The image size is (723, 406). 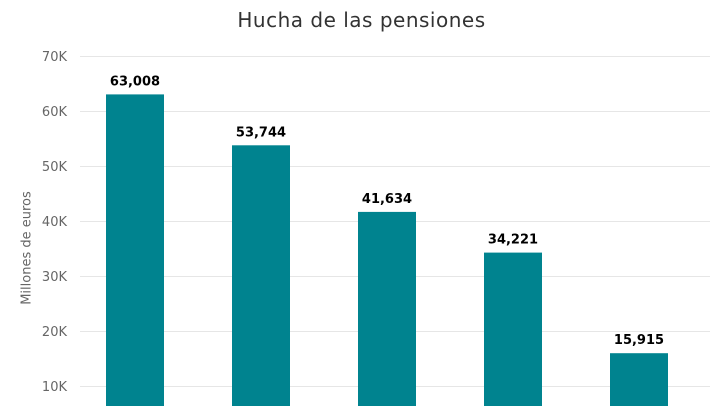 What do you see at coordinates (513, 240) in the screenshot?
I see `data-label: 34,221` at bounding box center [513, 240].